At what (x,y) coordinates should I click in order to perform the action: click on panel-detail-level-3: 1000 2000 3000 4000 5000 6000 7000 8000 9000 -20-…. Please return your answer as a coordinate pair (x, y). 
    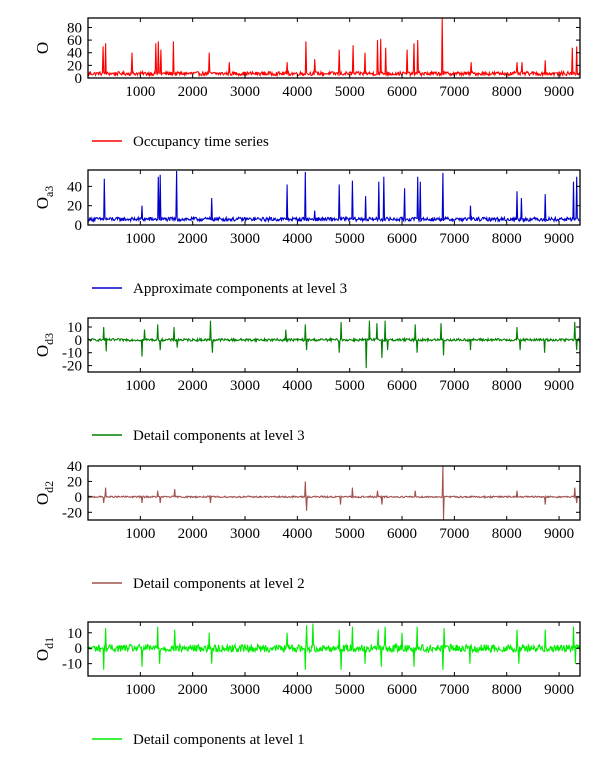
    Looking at the image, I should click on (307, 380).